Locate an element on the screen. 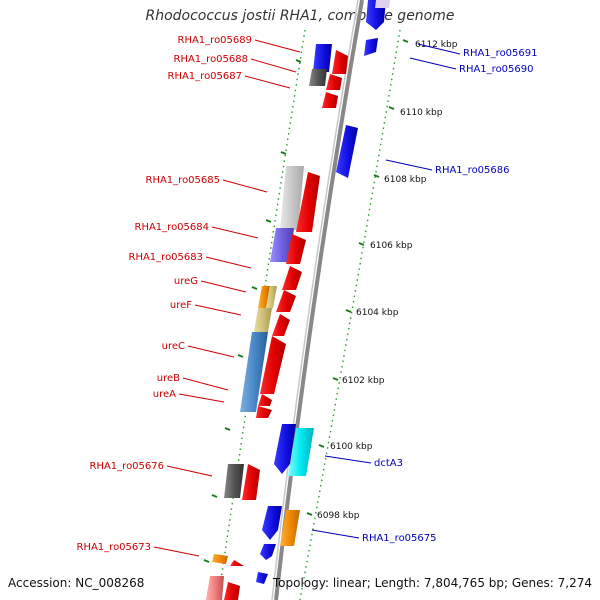 The height and width of the screenshot is (600, 600). kbp-label: 6102 kbp is located at coordinates (363, 381).